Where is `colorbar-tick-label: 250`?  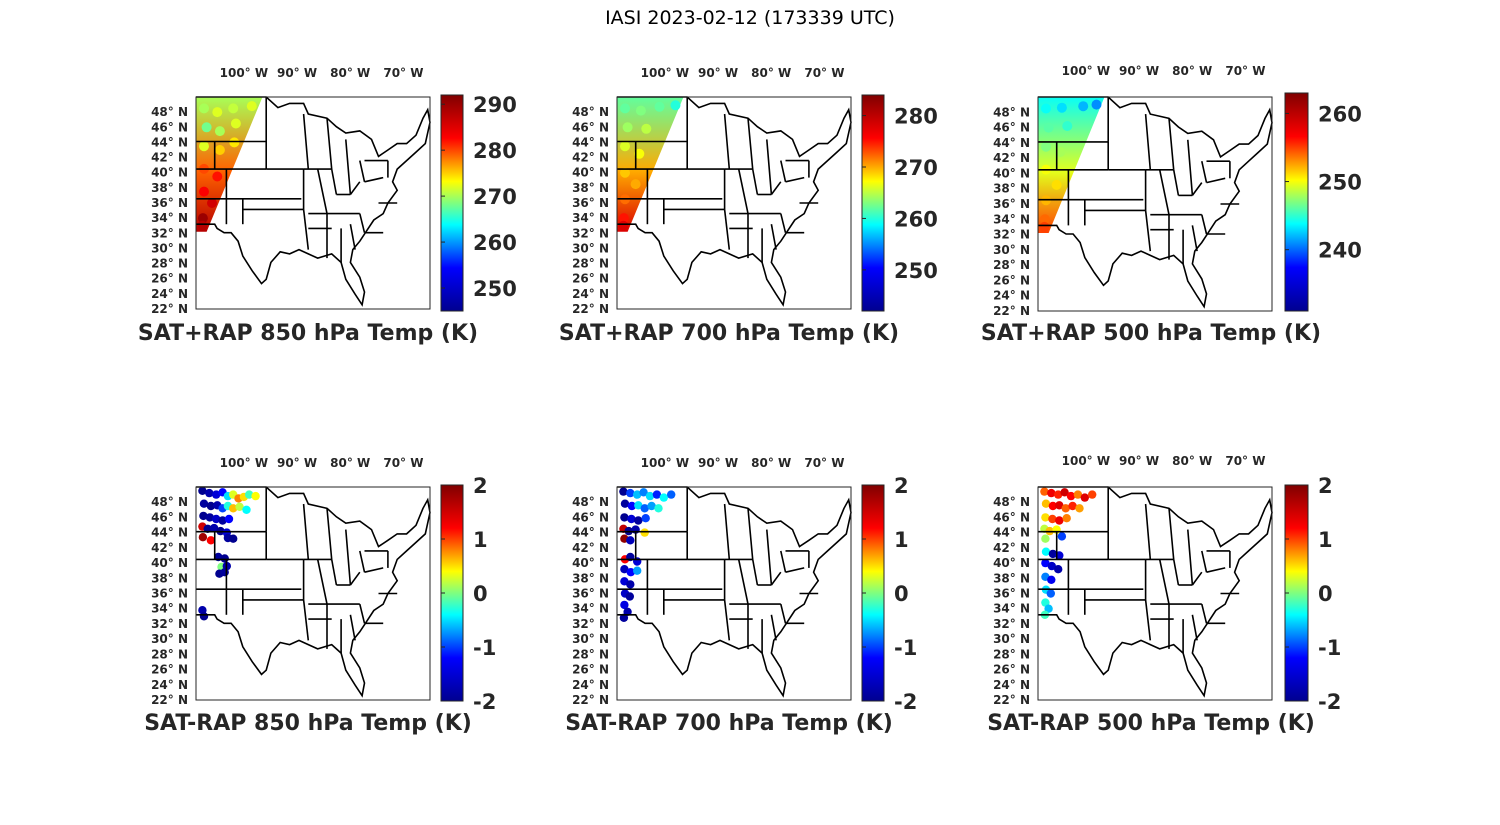 colorbar-tick-label: 250 is located at coordinates (916, 271).